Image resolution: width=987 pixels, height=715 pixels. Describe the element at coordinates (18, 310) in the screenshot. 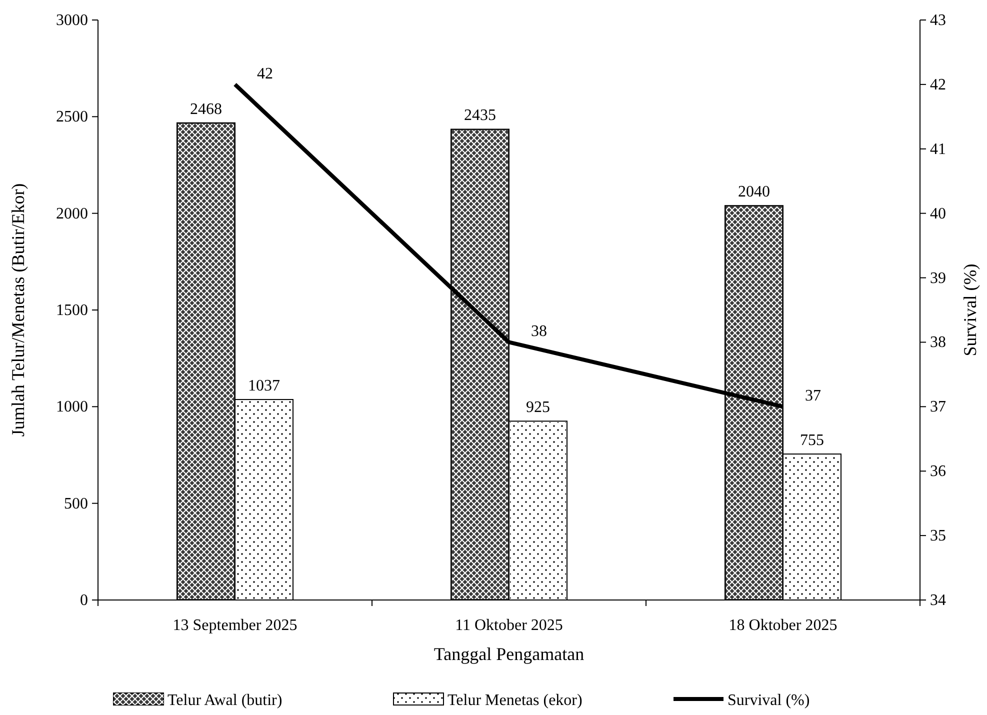

I see `y-axis-title: Jumlah Telur/Menetas (Butir/Ekor)` at that location.